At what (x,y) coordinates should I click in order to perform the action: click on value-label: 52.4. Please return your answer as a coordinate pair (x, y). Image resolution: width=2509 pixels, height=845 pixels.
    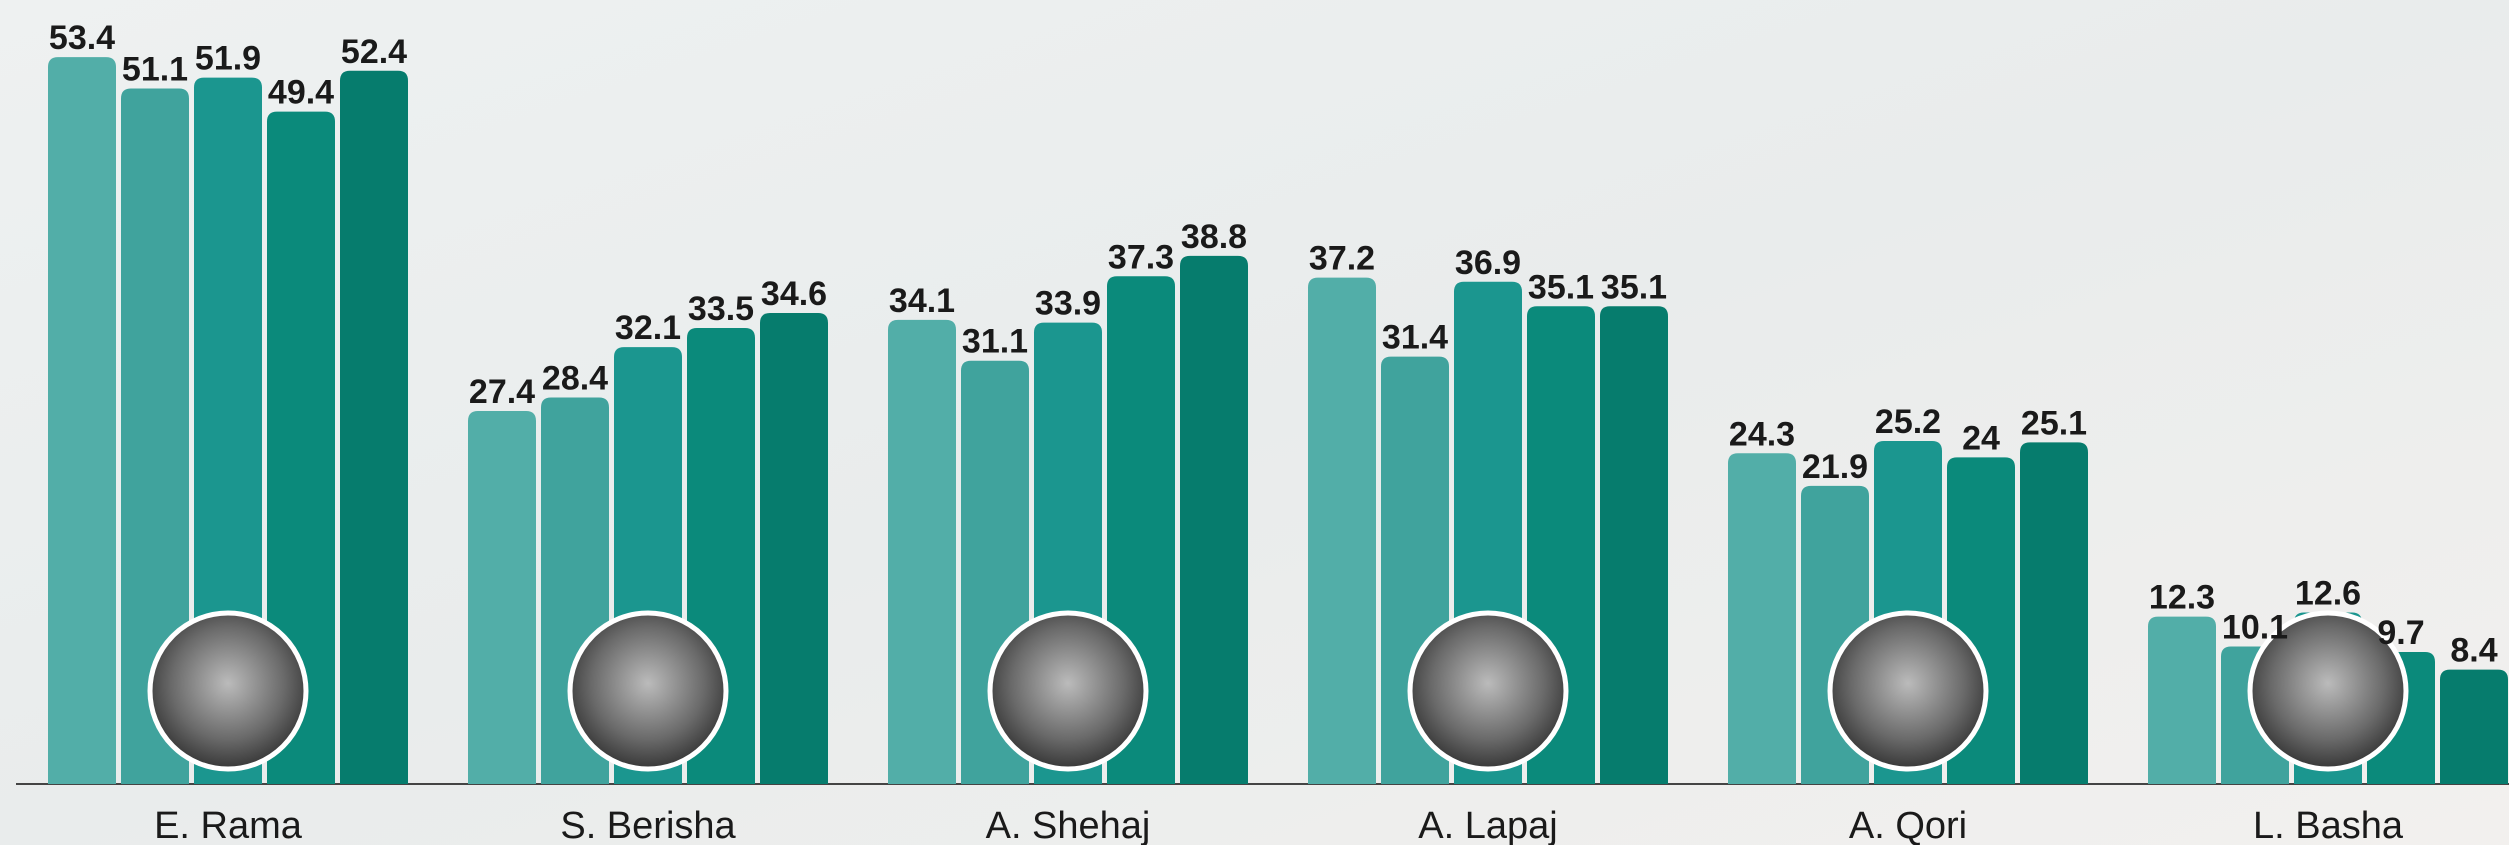
    Looking at the image, I should click on (374, 52).